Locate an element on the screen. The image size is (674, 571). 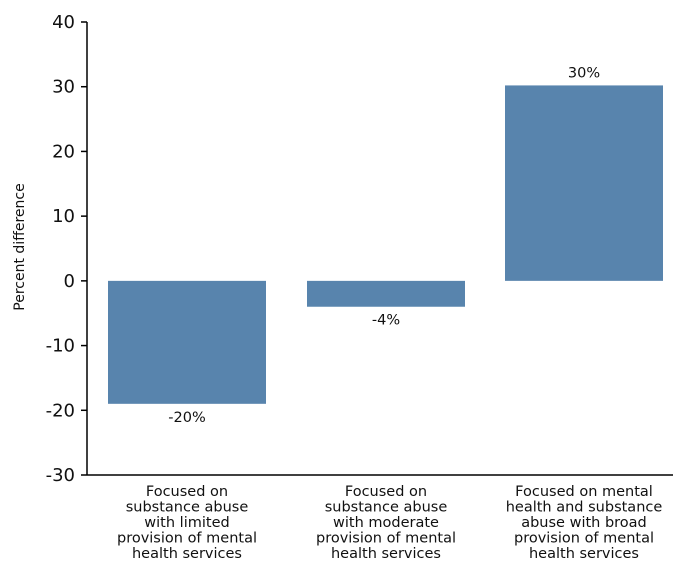
x-category-label-line: abuse with broad is located at coordinates (584, 523).